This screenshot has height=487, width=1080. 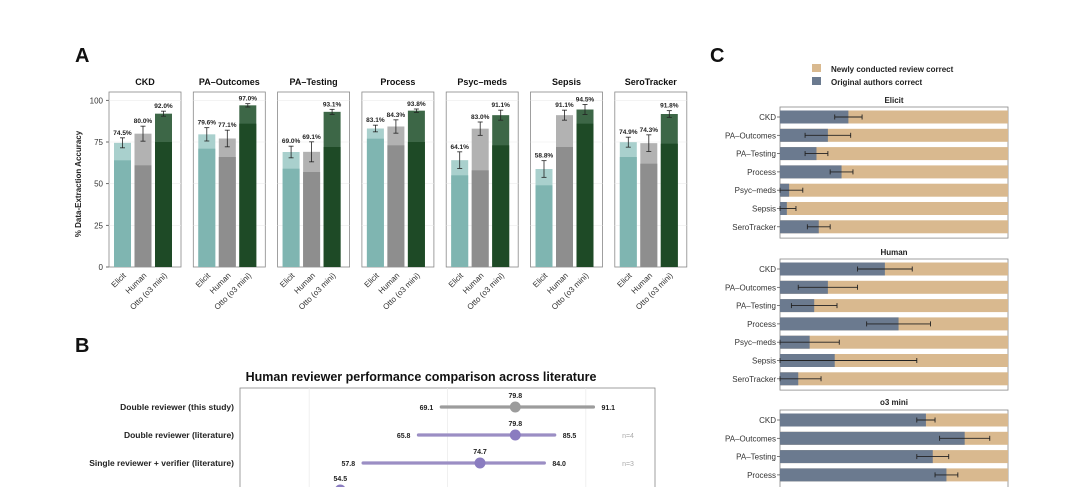 What do you see at coordinates (893, 100) in the screenshot?
I see `subpanel-title-elicit: Elicit` at bounding box center [893, 100].